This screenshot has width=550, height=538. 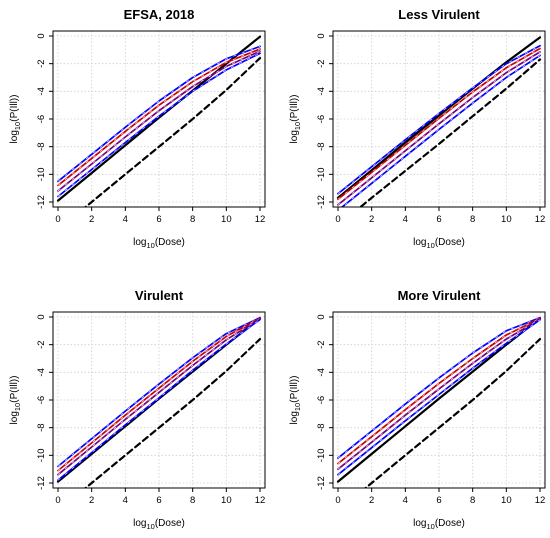 What do you see at coordinates (440, 295) in the screenshot?
I see `panel-title: More Virulent` at bounding box center [440, 295].